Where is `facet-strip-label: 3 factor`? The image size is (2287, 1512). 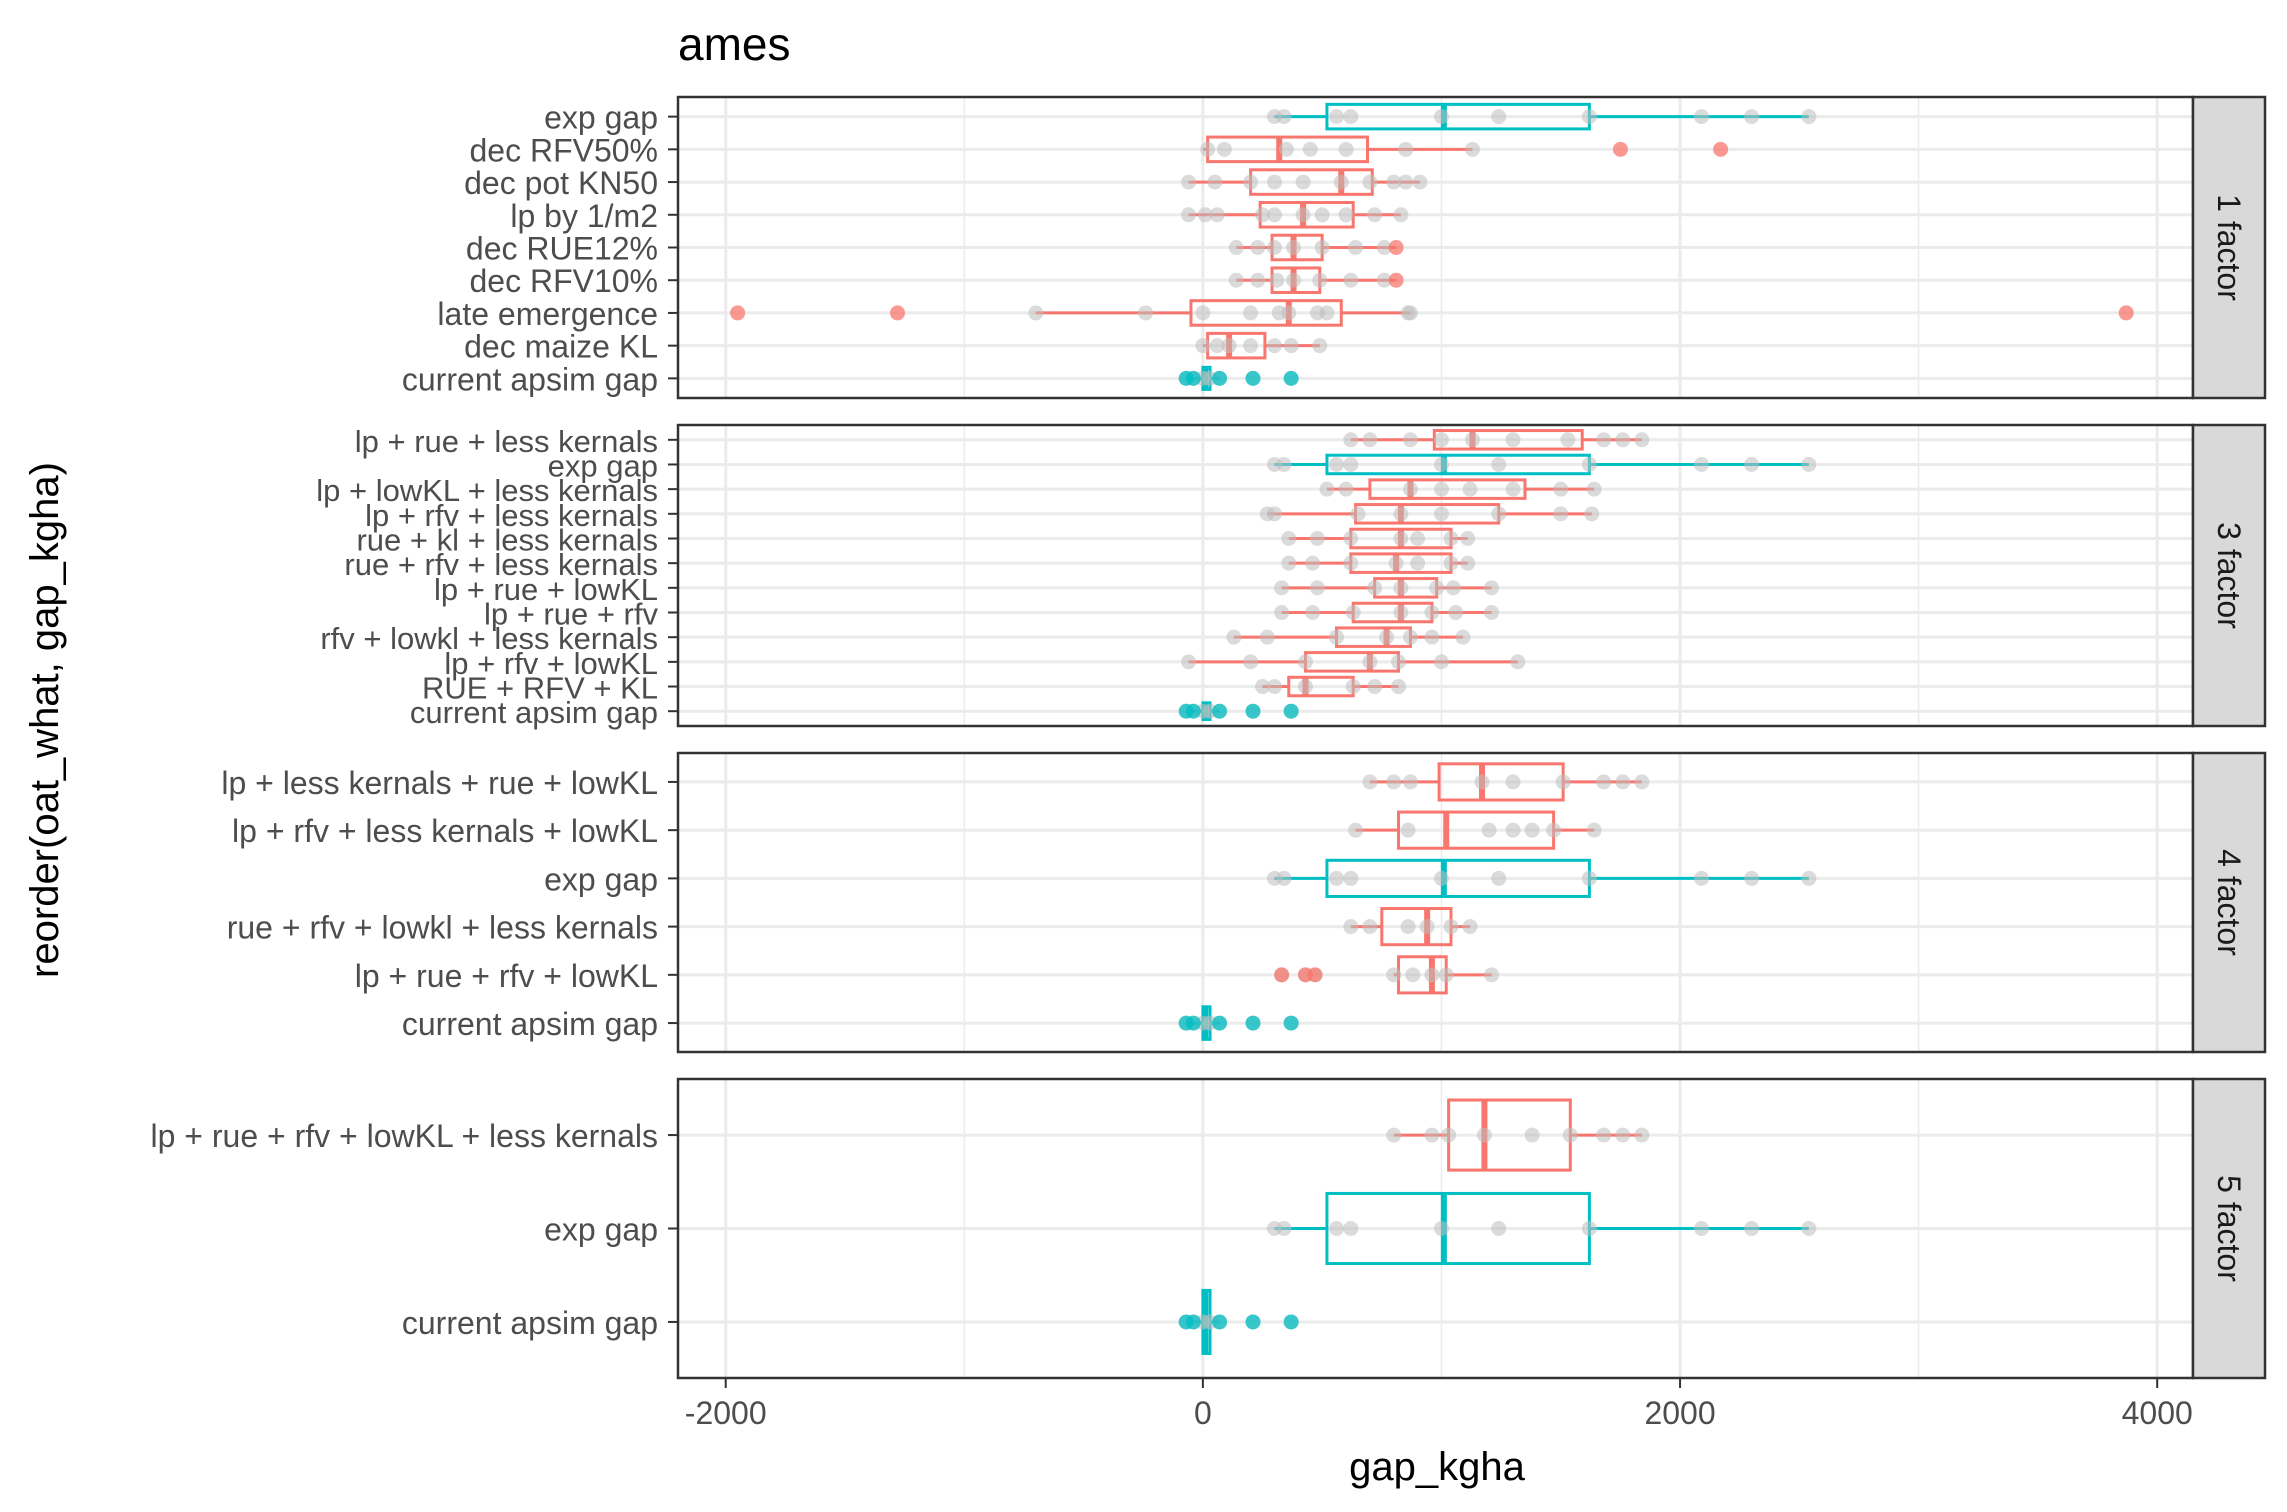
facet-strip-label: 3 factor is located at coordinates (2229, 575).